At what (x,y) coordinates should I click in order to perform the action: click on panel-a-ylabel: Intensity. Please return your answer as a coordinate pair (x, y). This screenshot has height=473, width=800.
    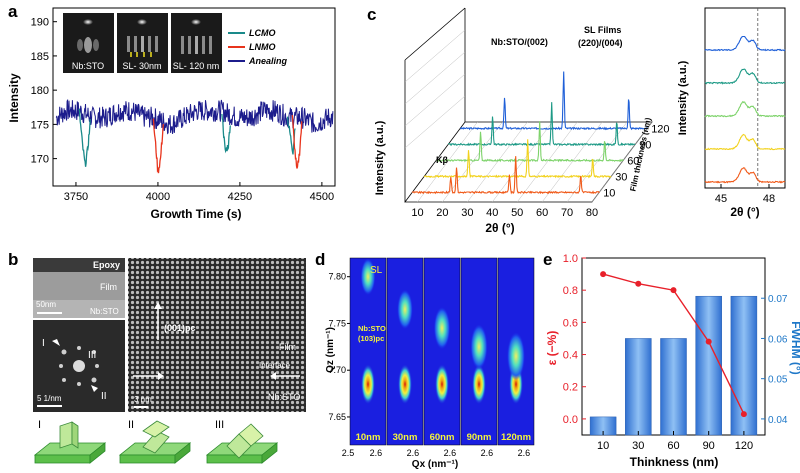
    Looking at the image, I should click on (14, 98).